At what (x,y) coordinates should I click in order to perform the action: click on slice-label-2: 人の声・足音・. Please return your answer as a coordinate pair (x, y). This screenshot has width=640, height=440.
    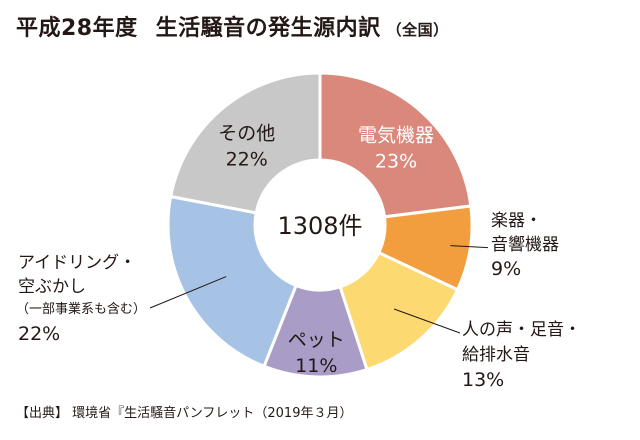
    Looking at the image, I should click on (521, 330).